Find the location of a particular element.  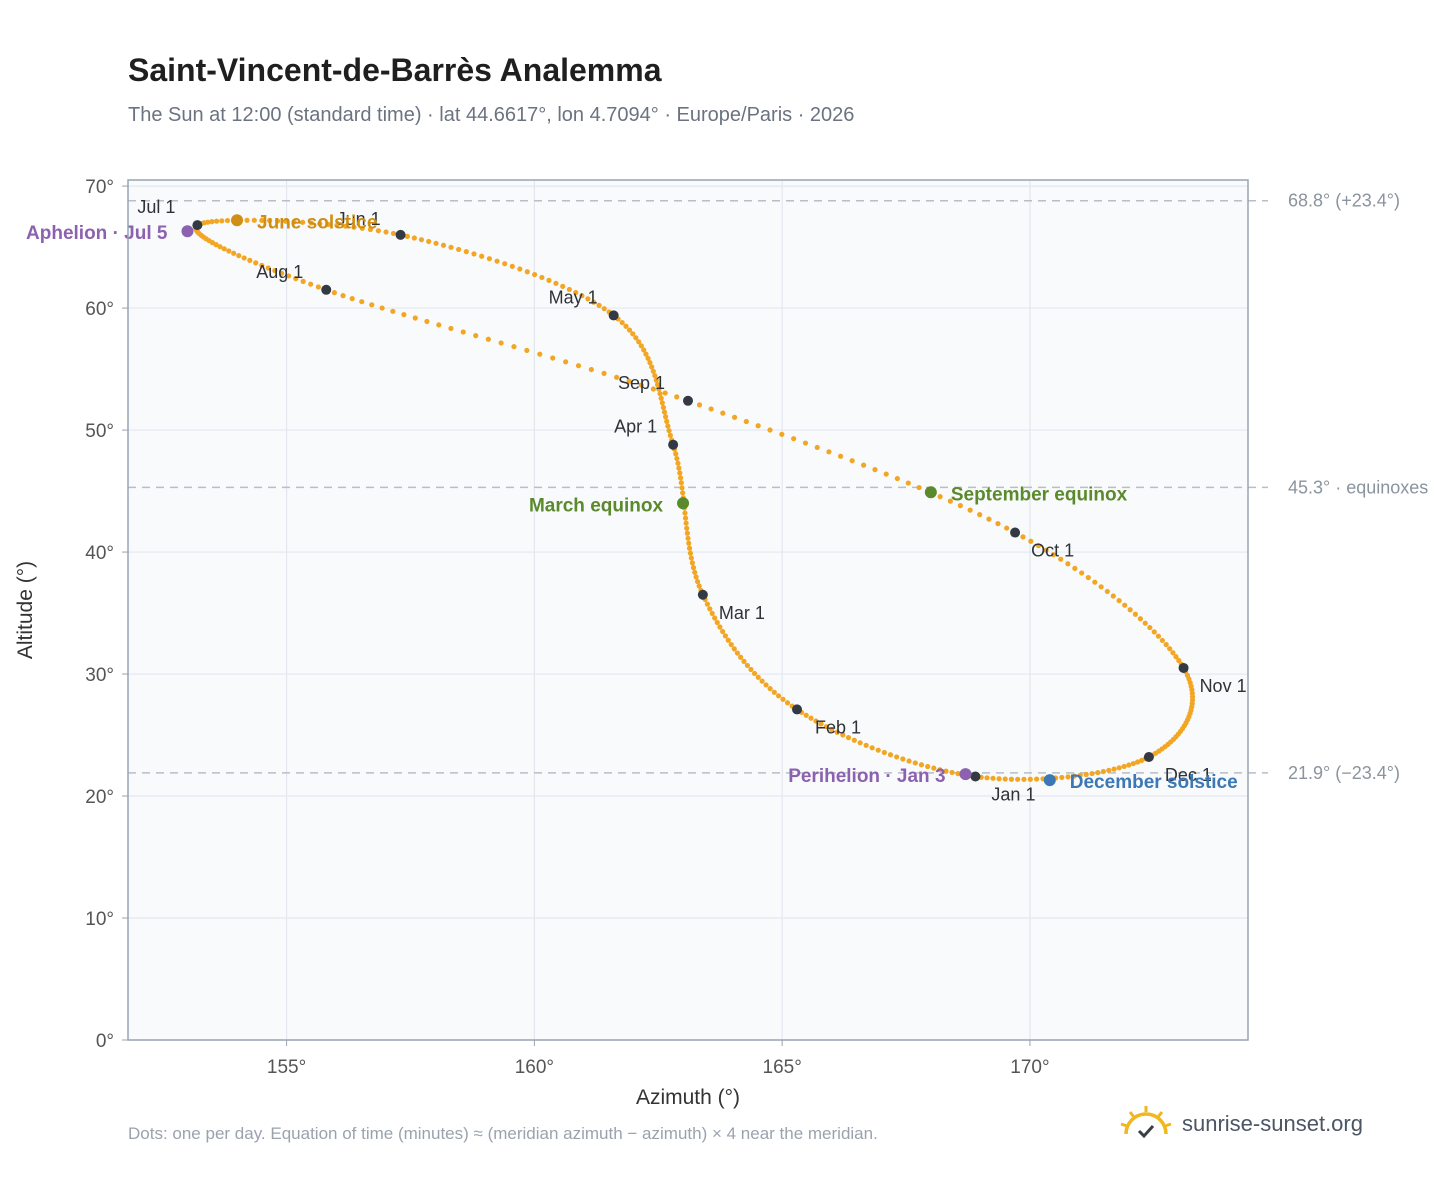

event-label: Perihelion · Jan 3 is located at coordinates (866, 776).